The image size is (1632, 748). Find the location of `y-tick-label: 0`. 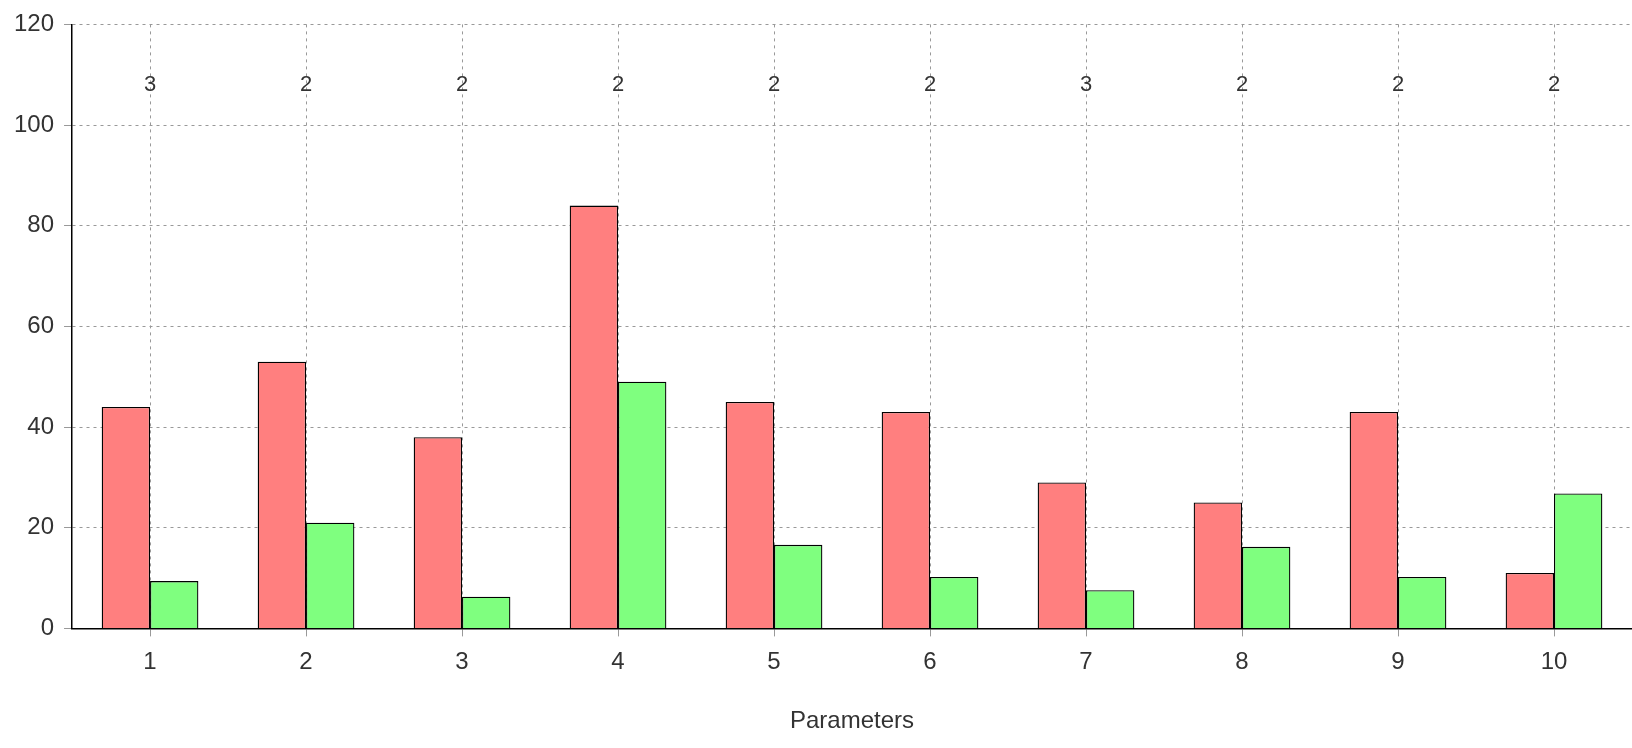

y-tick-label: 0 is located at coordinates (47, 627).